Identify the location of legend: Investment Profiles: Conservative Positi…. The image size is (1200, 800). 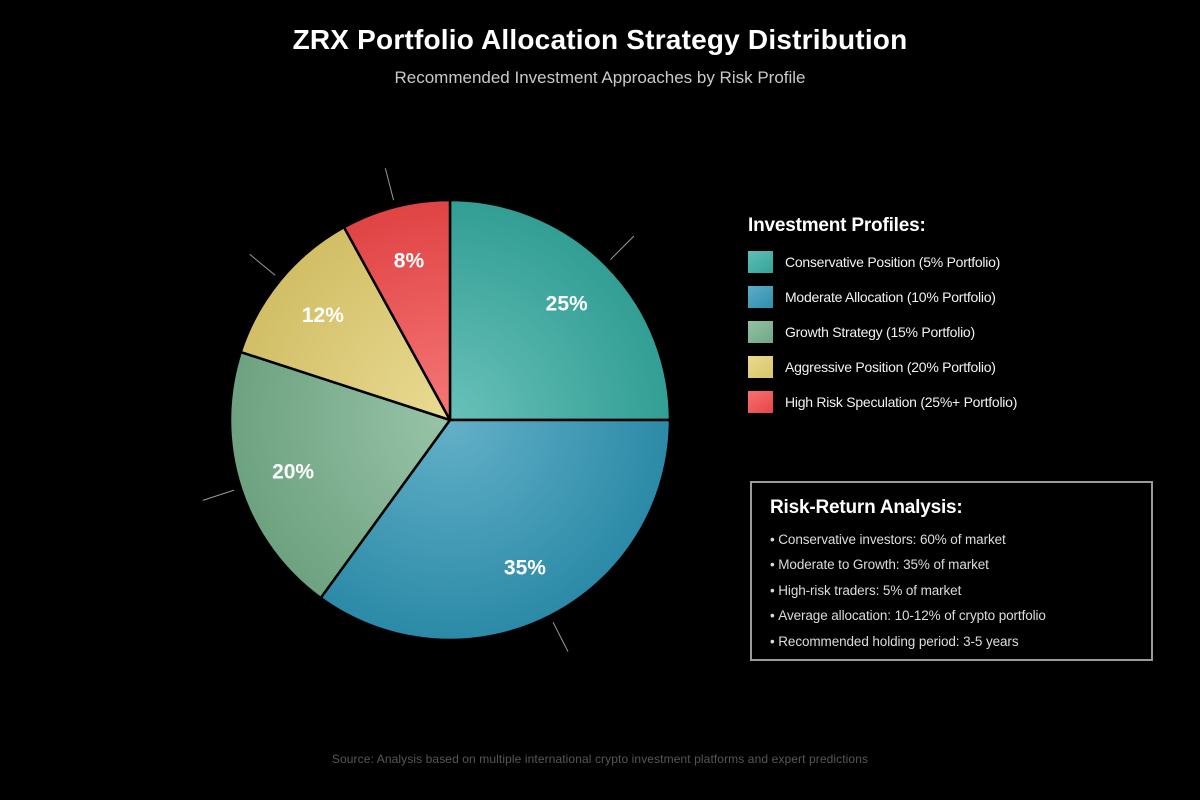
(882, 320).